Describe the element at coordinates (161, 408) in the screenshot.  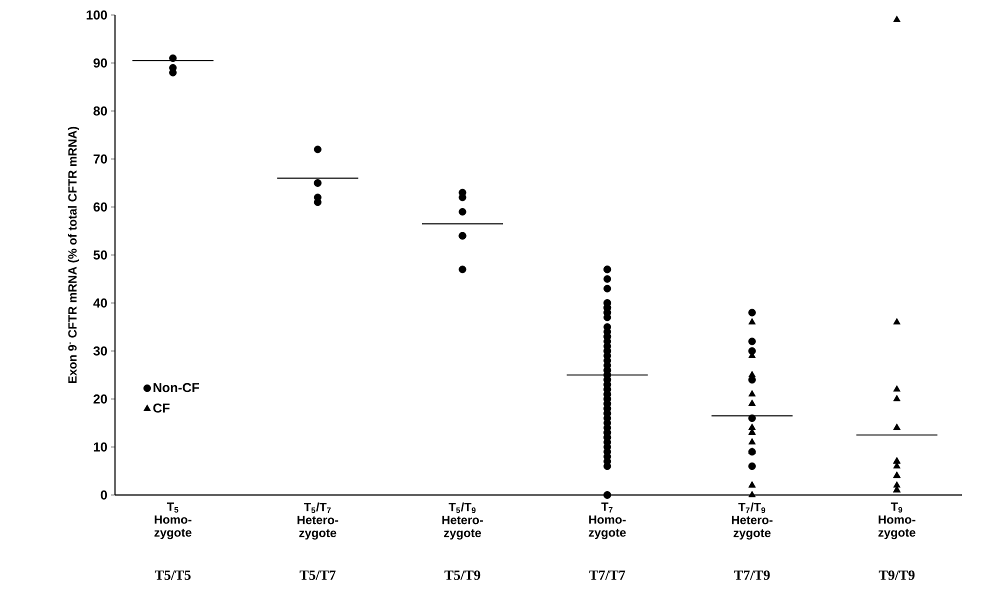
I see `legend-label: CF` at that location.